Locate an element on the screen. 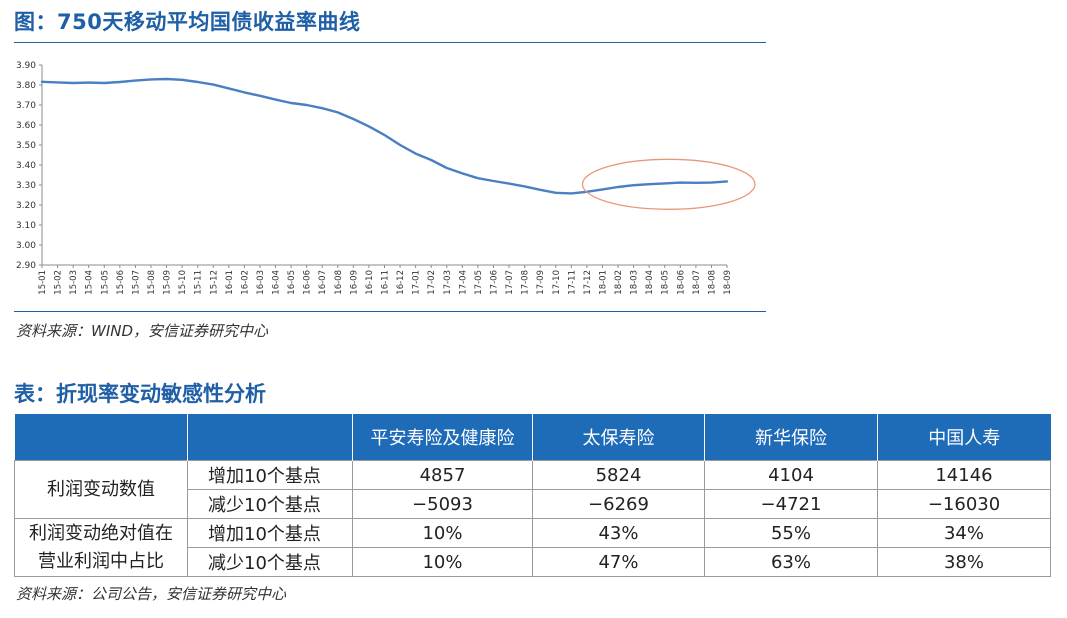 Image resolution: width=1067 pixels, height=618 pixels. y-tick-label: 3.20 is located at coordinates (26, 206).